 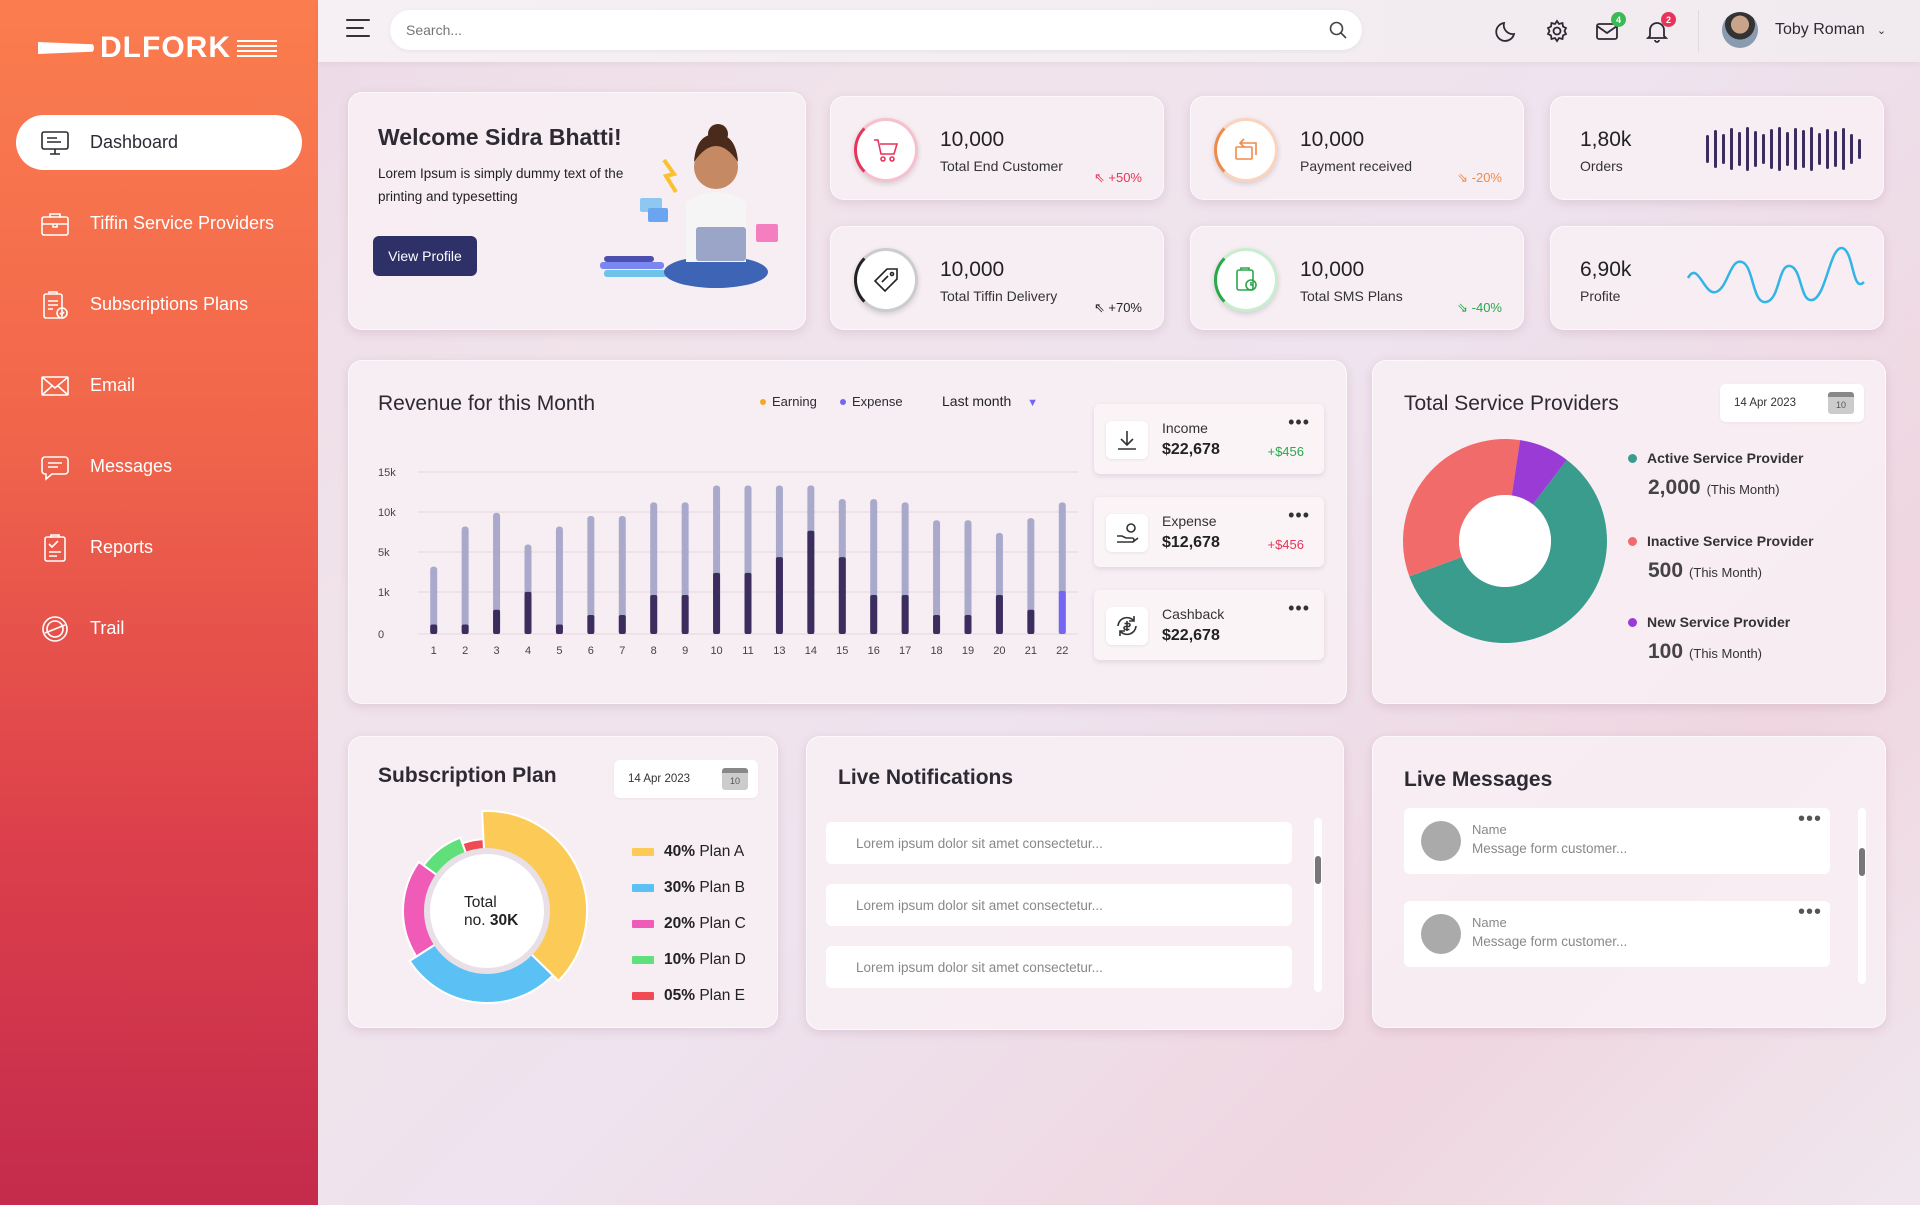 What do you see at coordinates (425, 256) in the screenshot?
I see `view-profile-button: View Profile` at bounding box center [425, 256].